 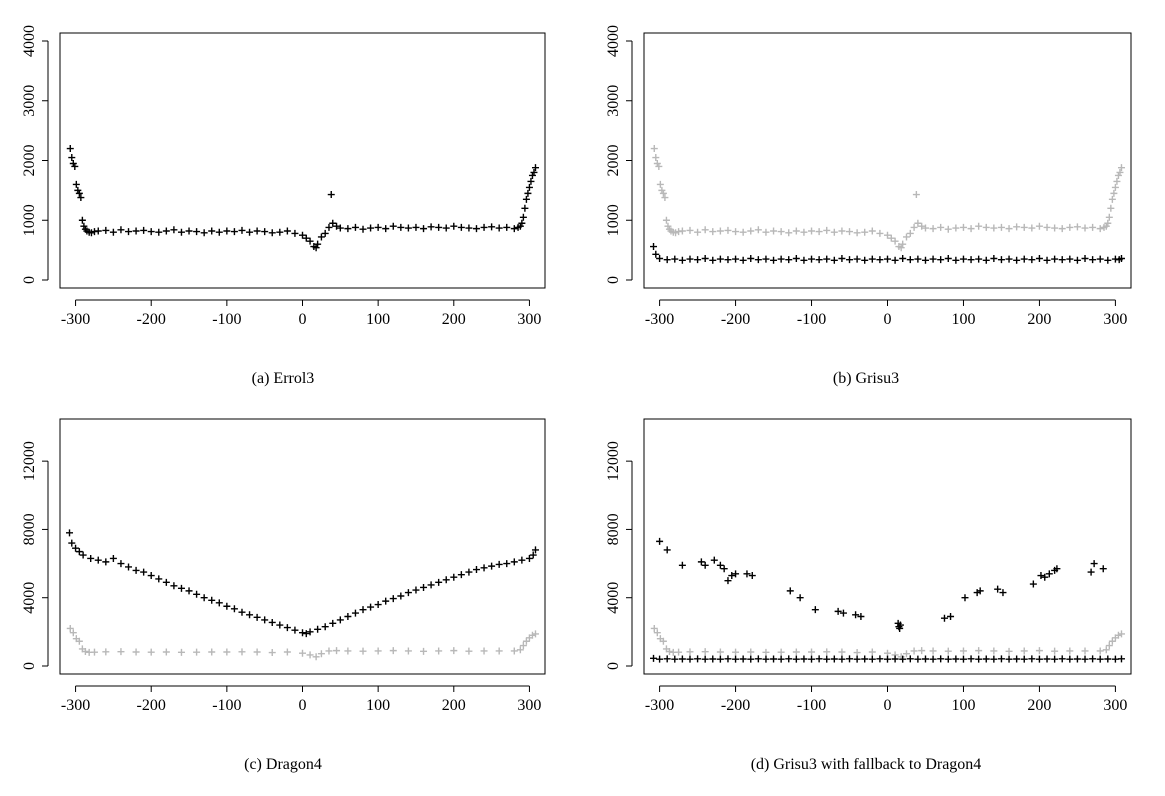 What do you see at coordinates (529, 705) in the screenshot?
I see `dragon4-x-tick-label: 300` at bounding box center [529, 705].